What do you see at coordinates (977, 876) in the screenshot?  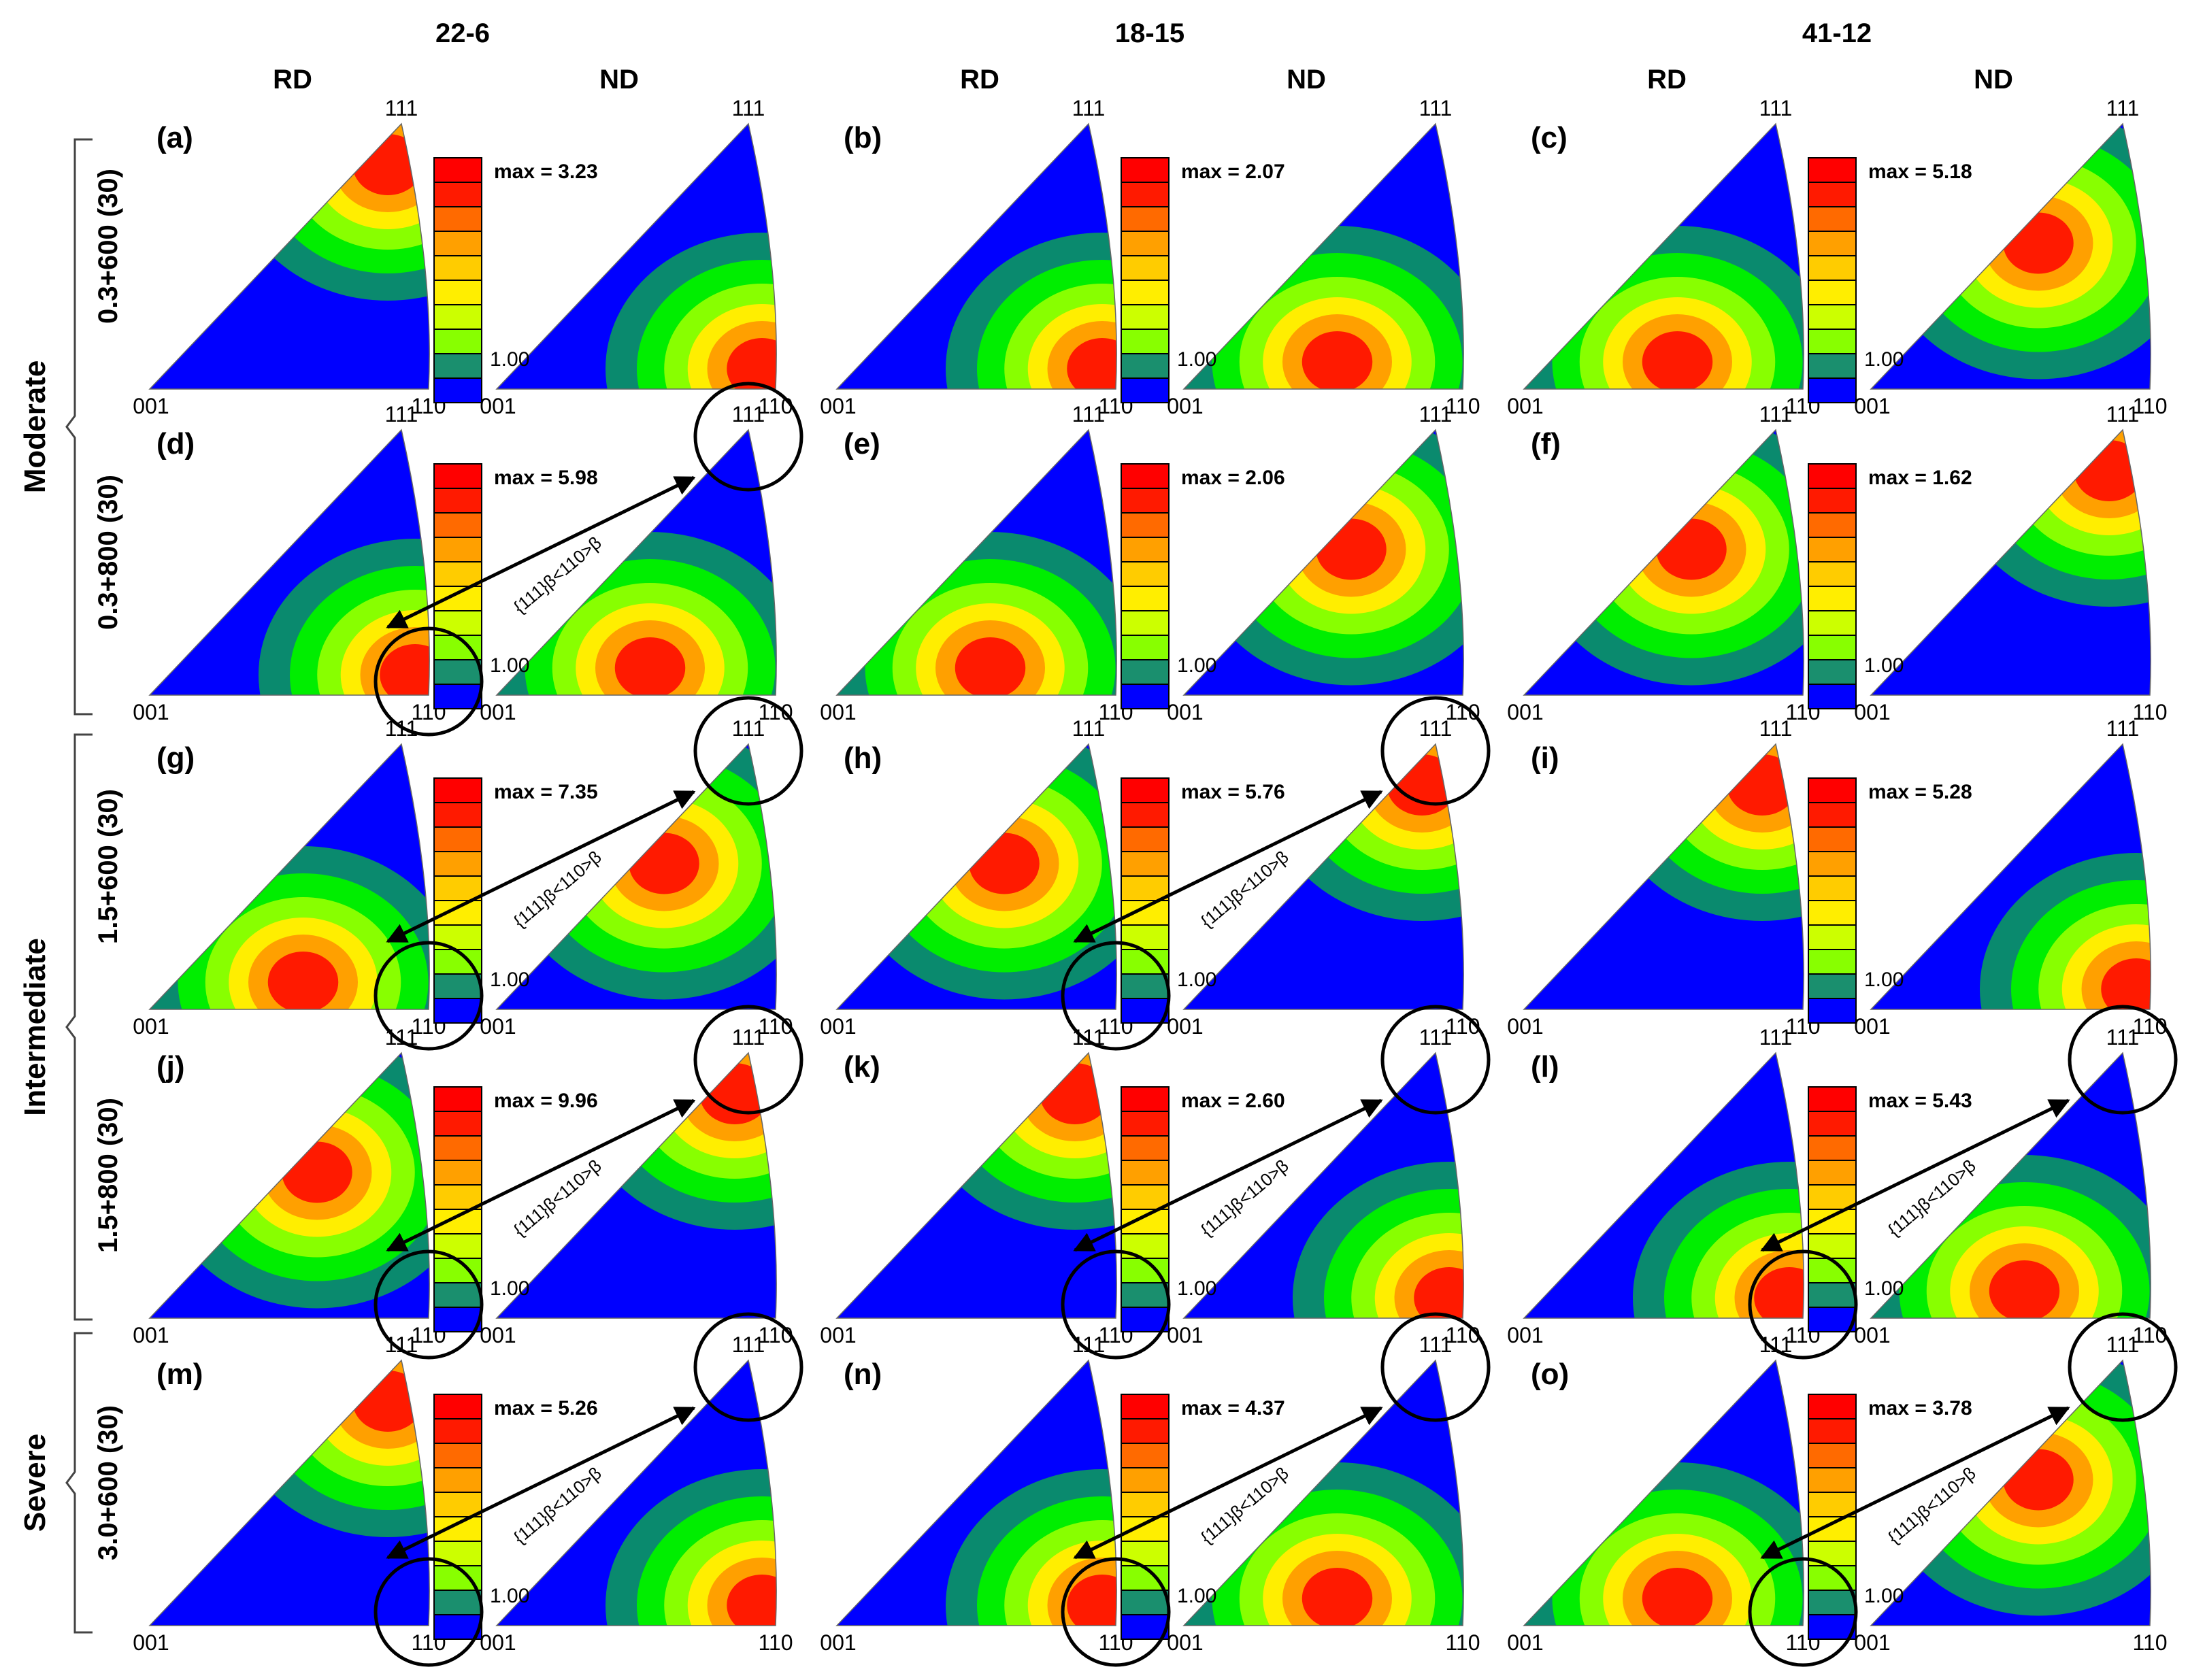 I see `ipf-rd` at bounding box center [977, 876].